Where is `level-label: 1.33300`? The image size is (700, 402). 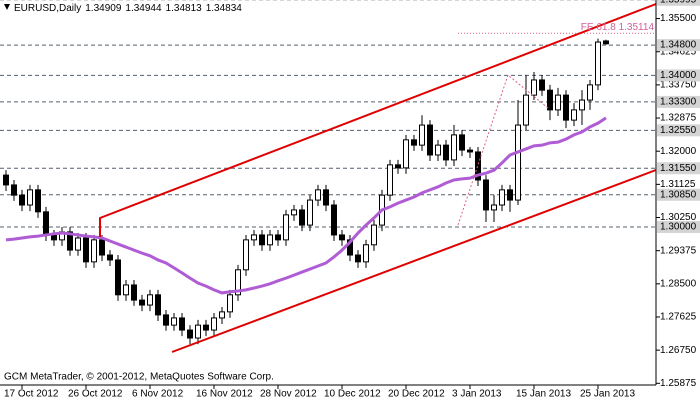 level-label: 1.33300 is located at coordinates (678, 102).